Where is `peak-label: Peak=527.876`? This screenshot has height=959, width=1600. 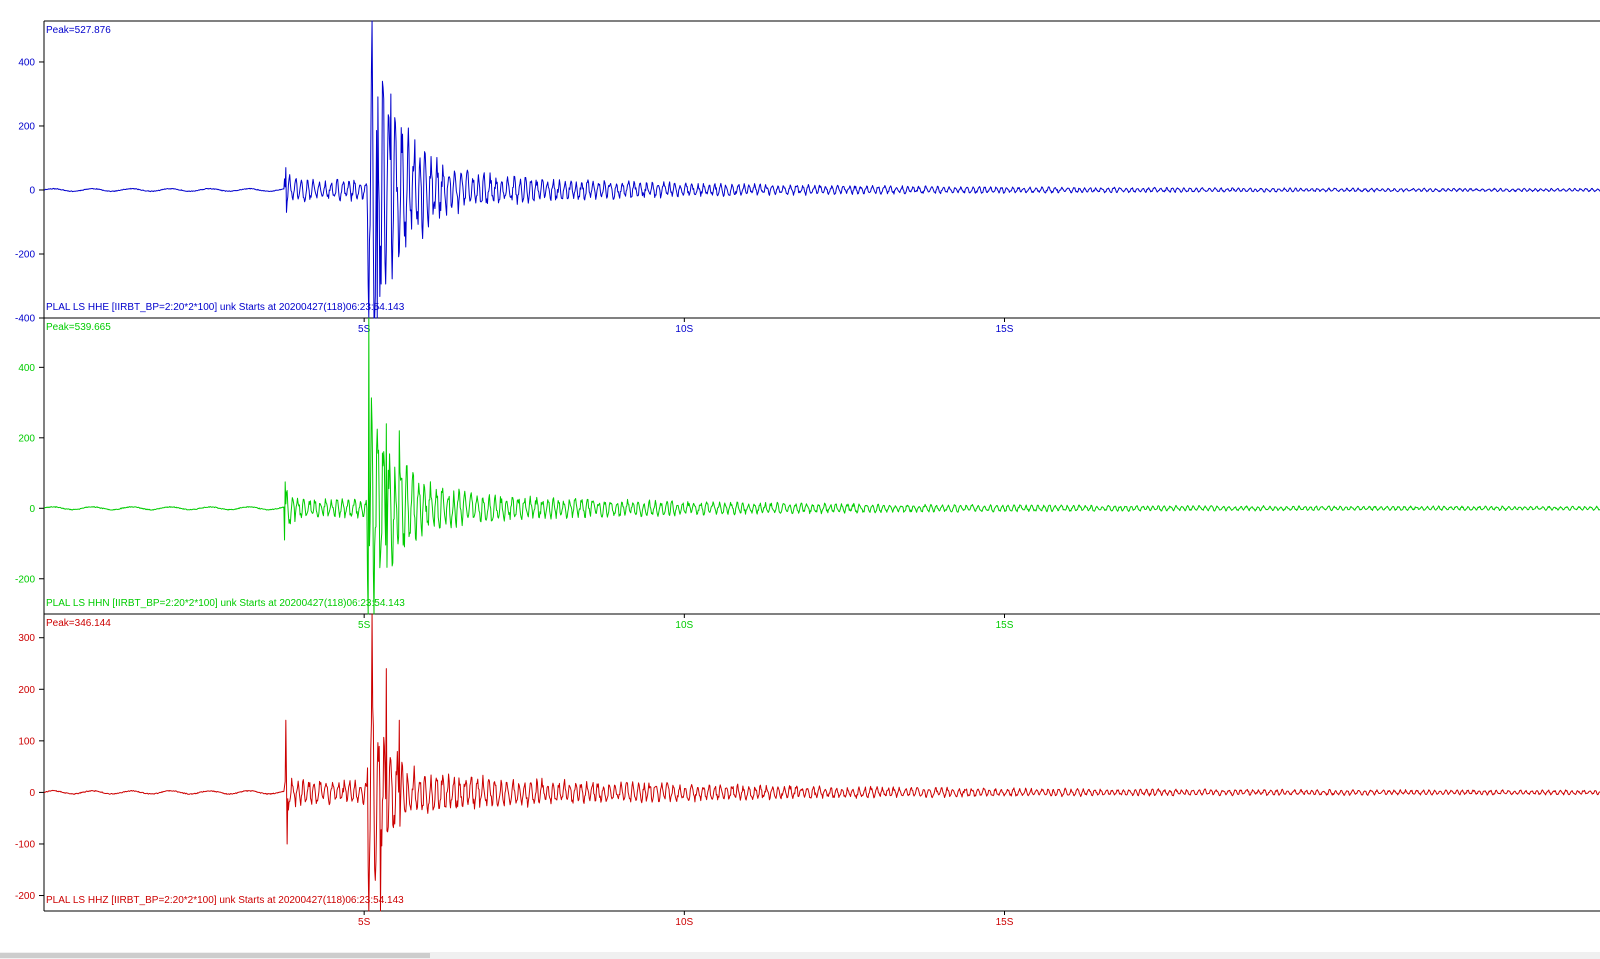
peak-label: Peak=527.876 is located at coordinates (78, 30).